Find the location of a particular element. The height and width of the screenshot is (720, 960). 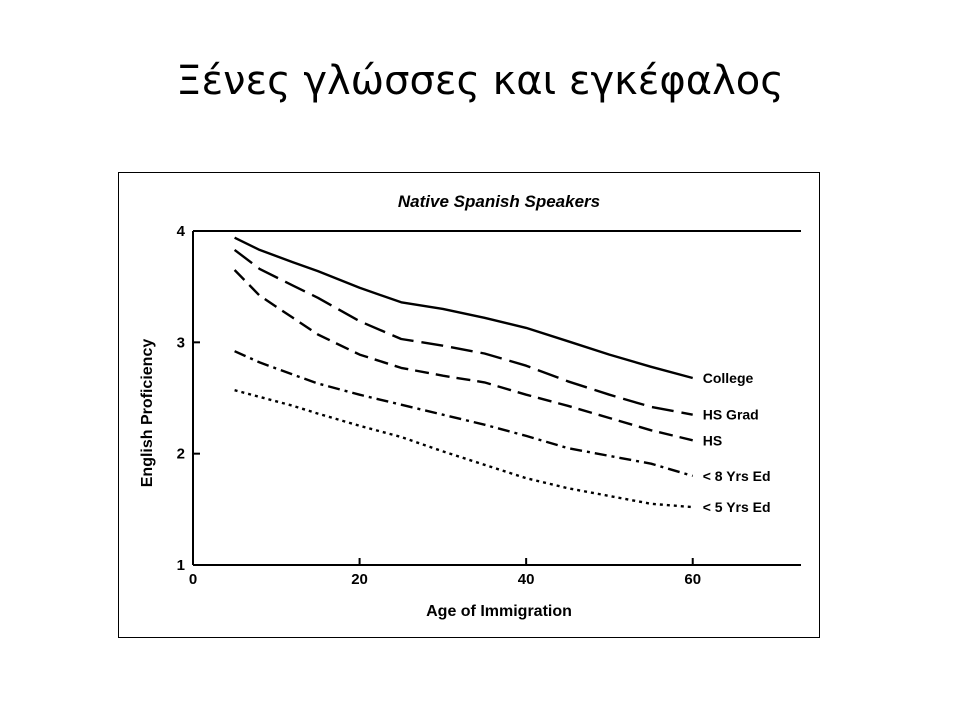

series-label-1: HS Grad is located at coordinates (731, 415).